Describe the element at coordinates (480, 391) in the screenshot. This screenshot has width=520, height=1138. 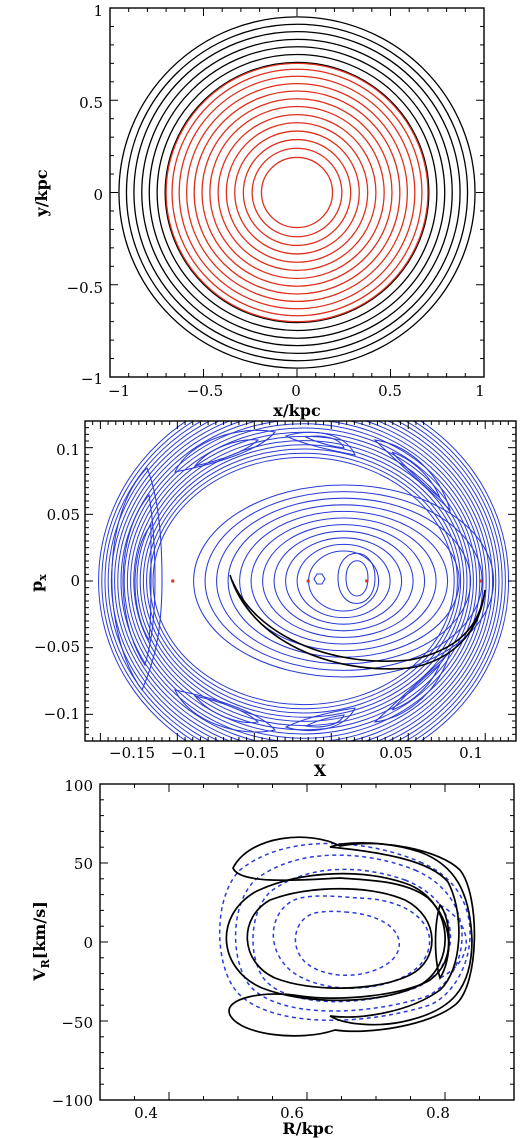
I see `panel-1-xtick-label: 1` at that location.